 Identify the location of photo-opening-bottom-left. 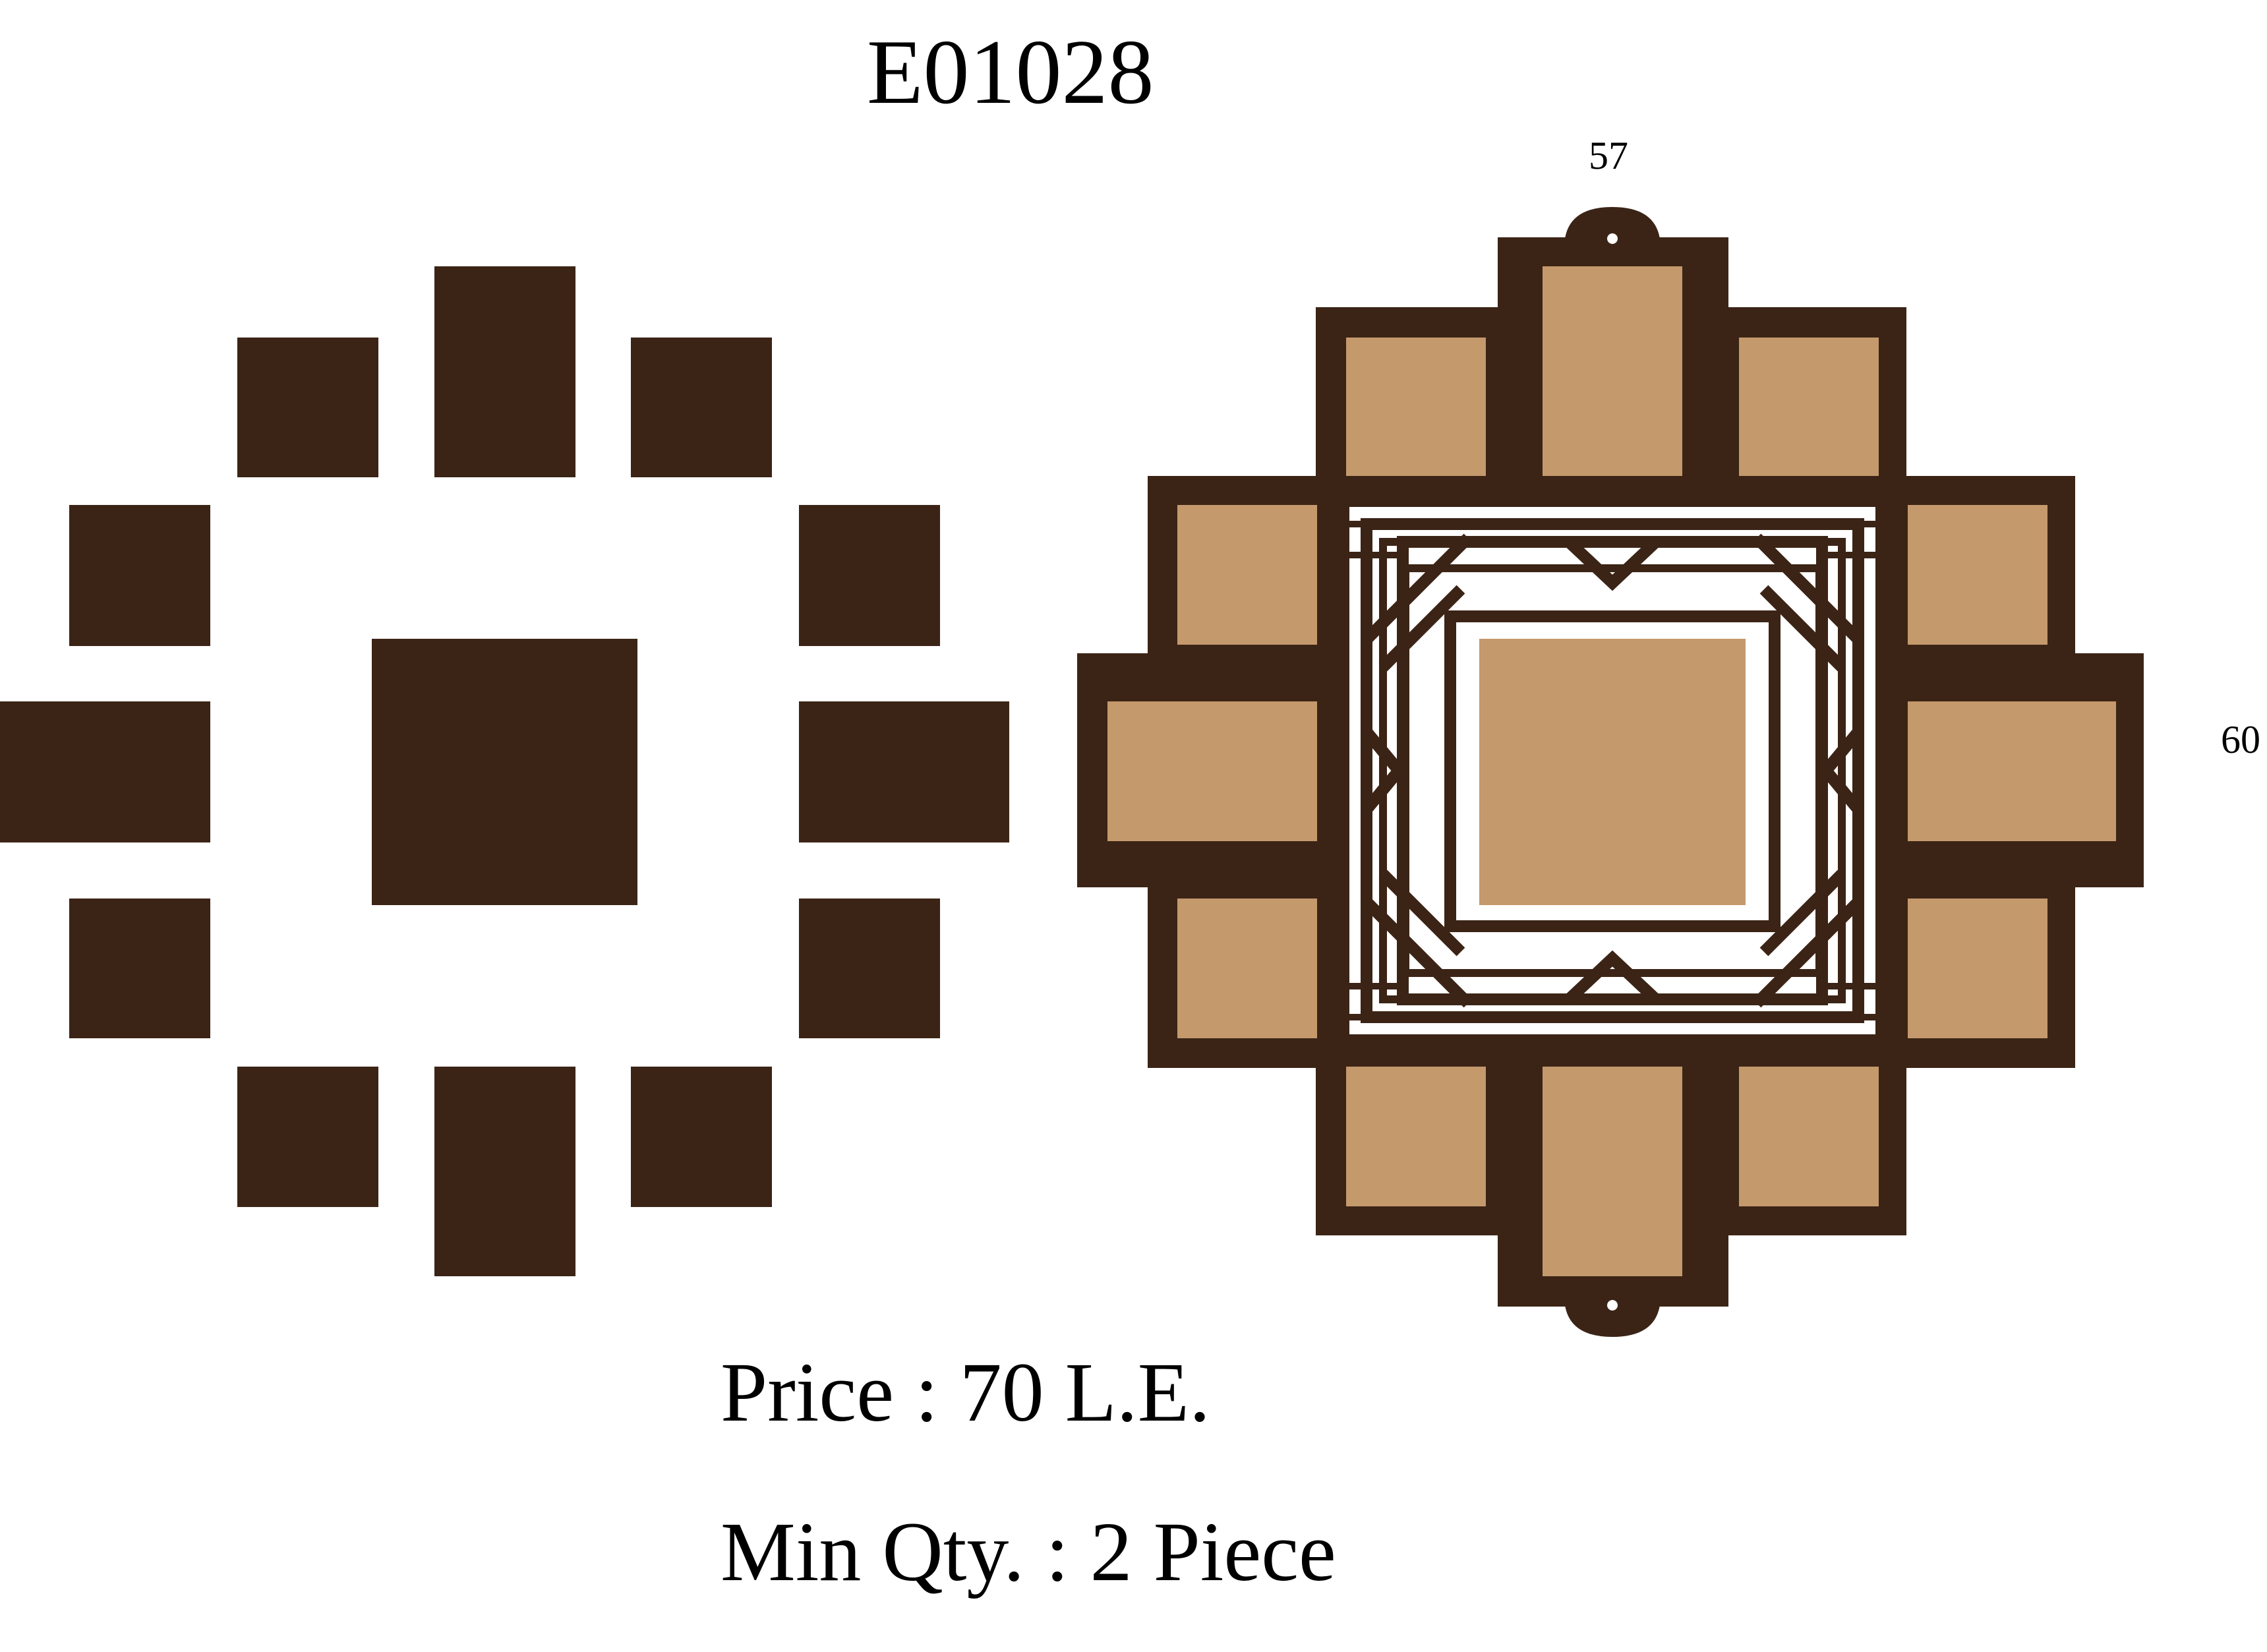
(1416, 1136).